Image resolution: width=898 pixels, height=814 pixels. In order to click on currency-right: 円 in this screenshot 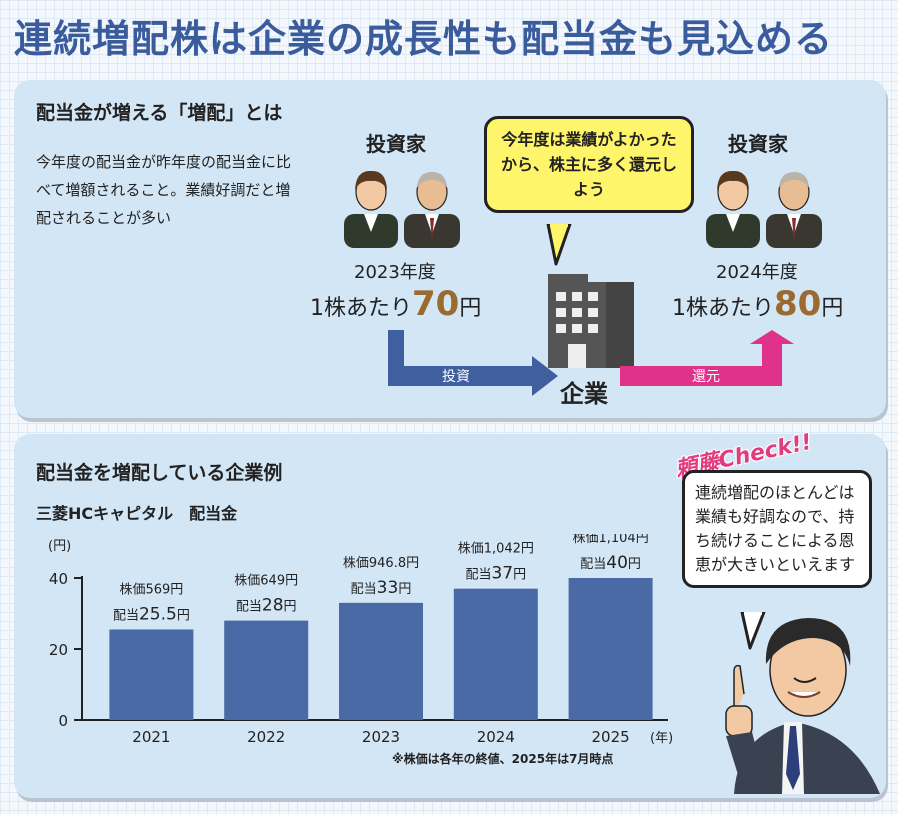, I will do `click(832, 308)`.